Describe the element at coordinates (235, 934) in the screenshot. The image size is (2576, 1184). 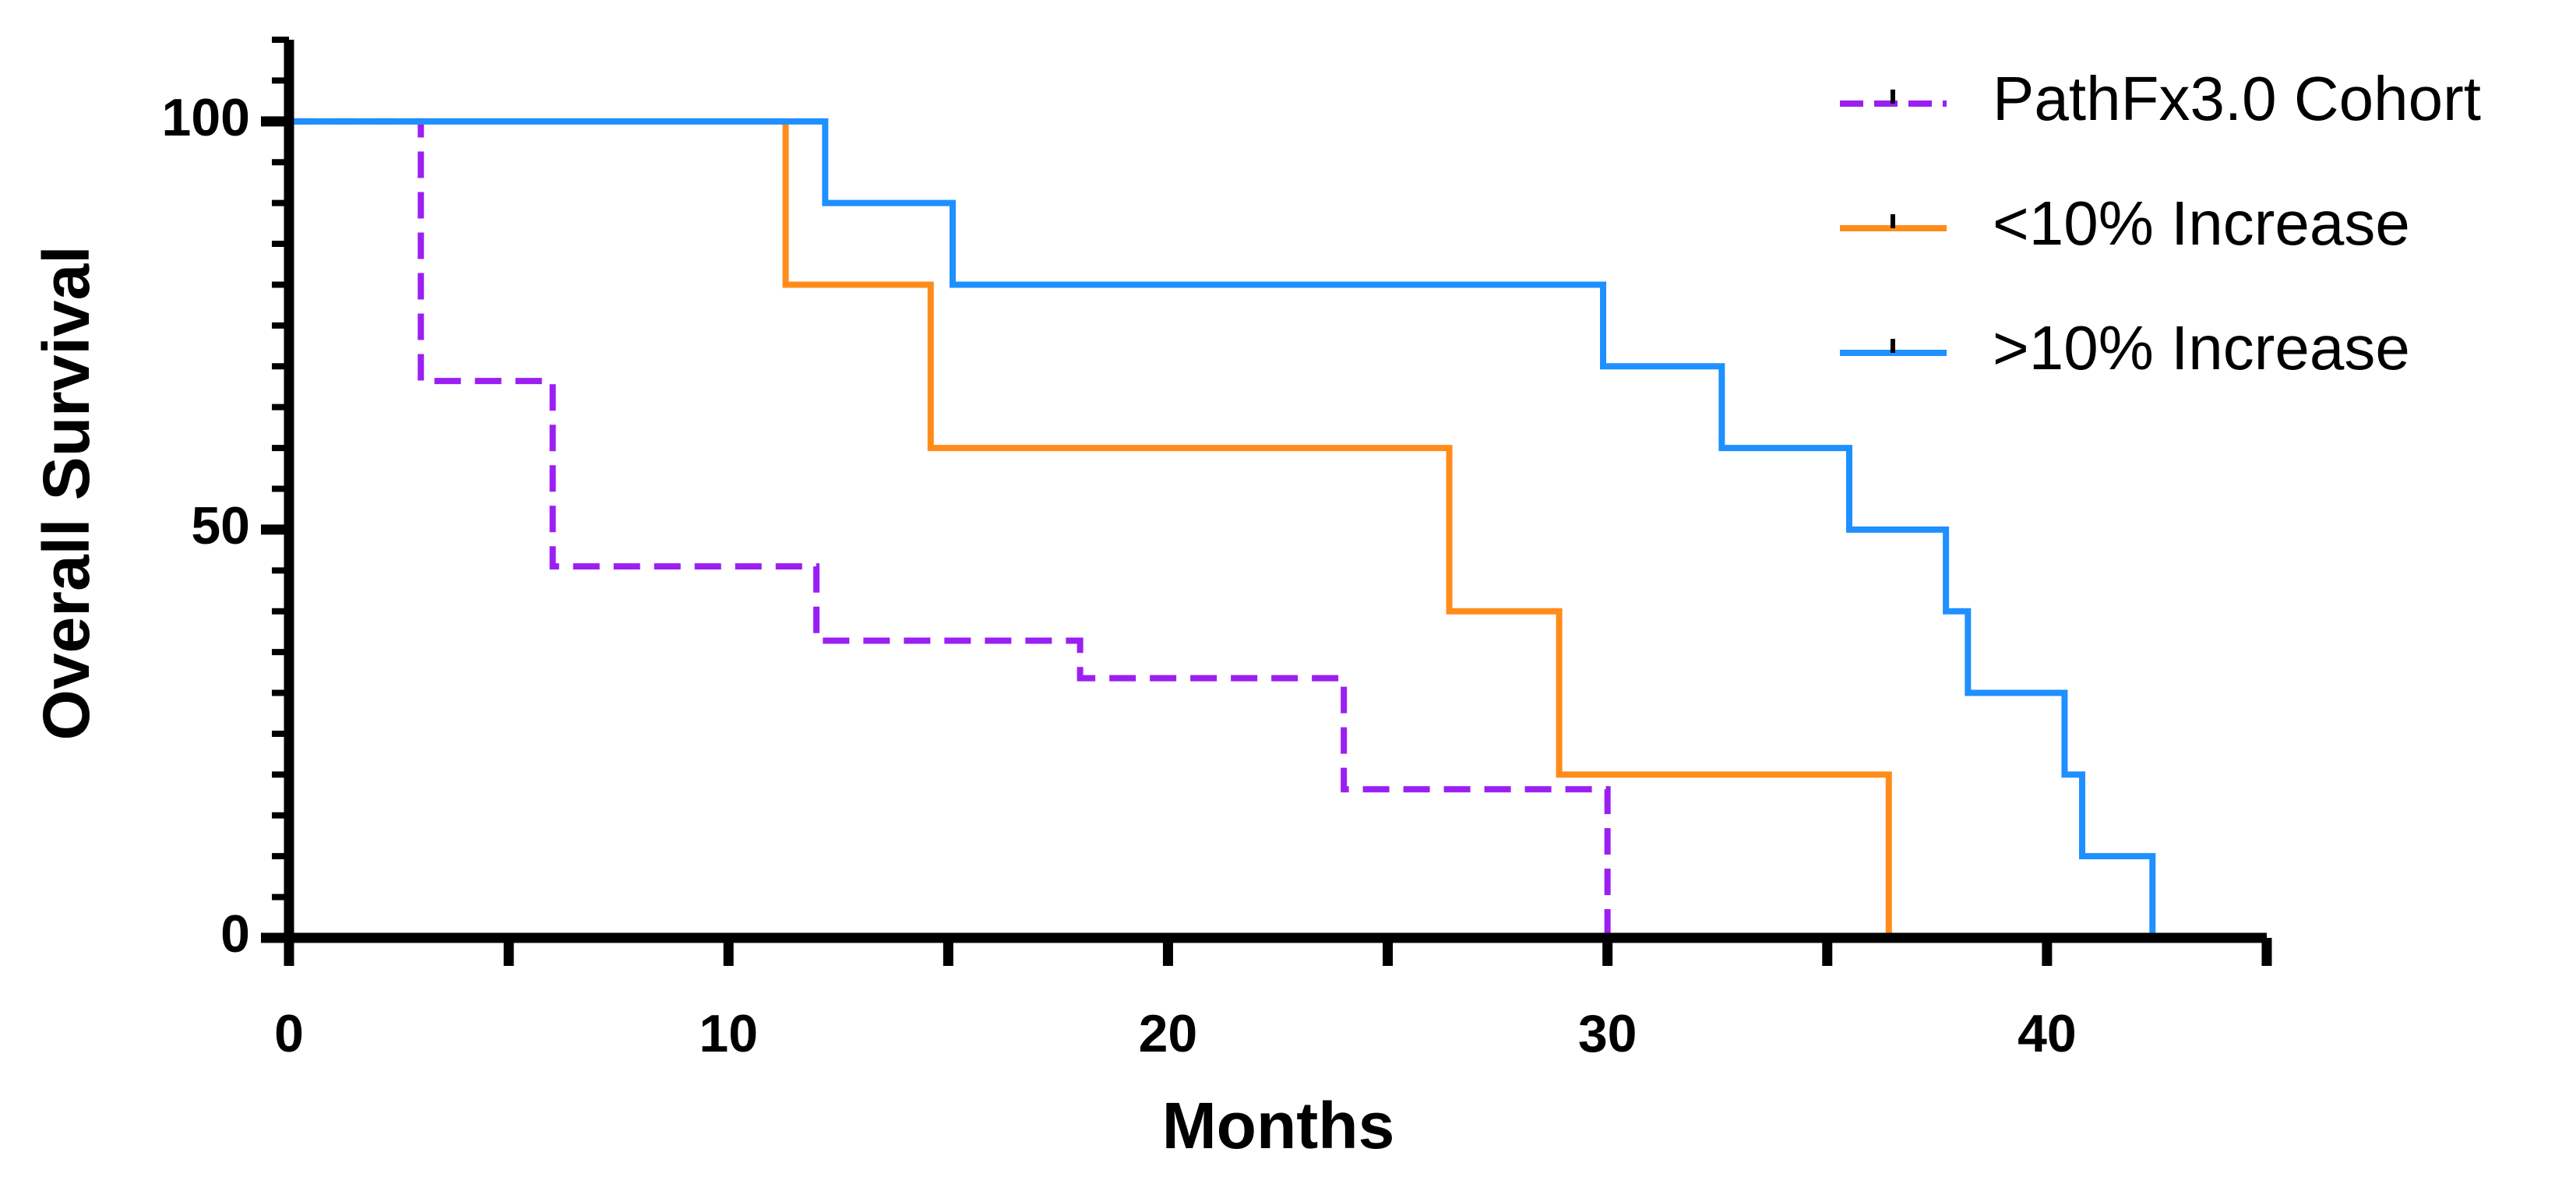
I see `y-tick-label: 0` at that location.